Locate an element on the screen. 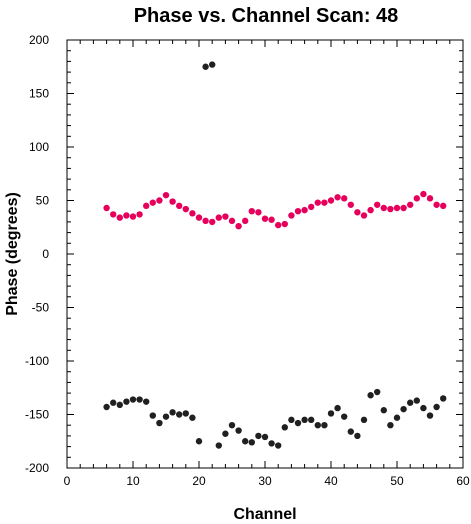 This screenshot has width=471, height=524. y-tick-label: -50 is located at coordinates (41, 308).